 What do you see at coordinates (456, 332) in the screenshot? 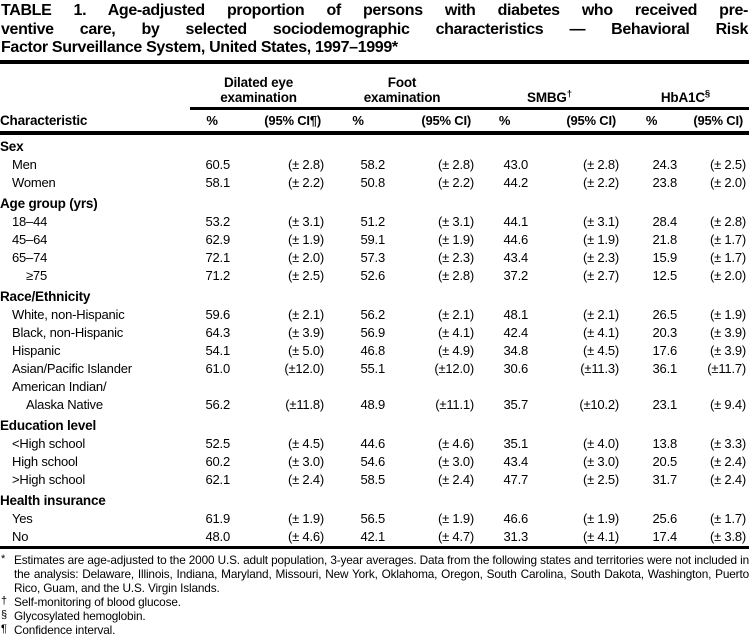
I see `ci-value: (± 4.1)` at bounding box center [456, 332].